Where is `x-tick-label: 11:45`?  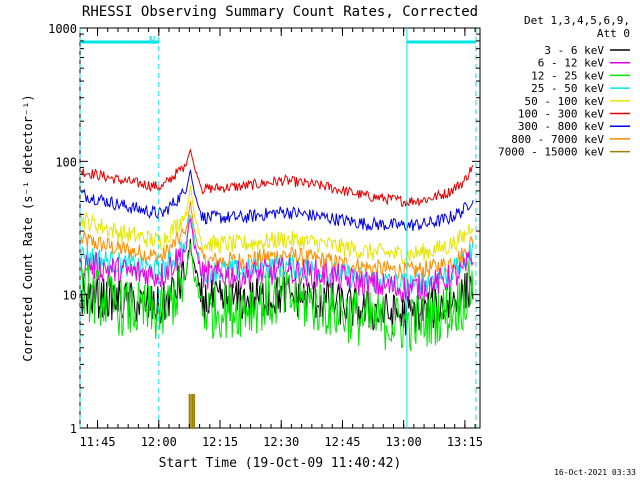 x-tick-label: 11:45 is located at coordinates (97, 442).